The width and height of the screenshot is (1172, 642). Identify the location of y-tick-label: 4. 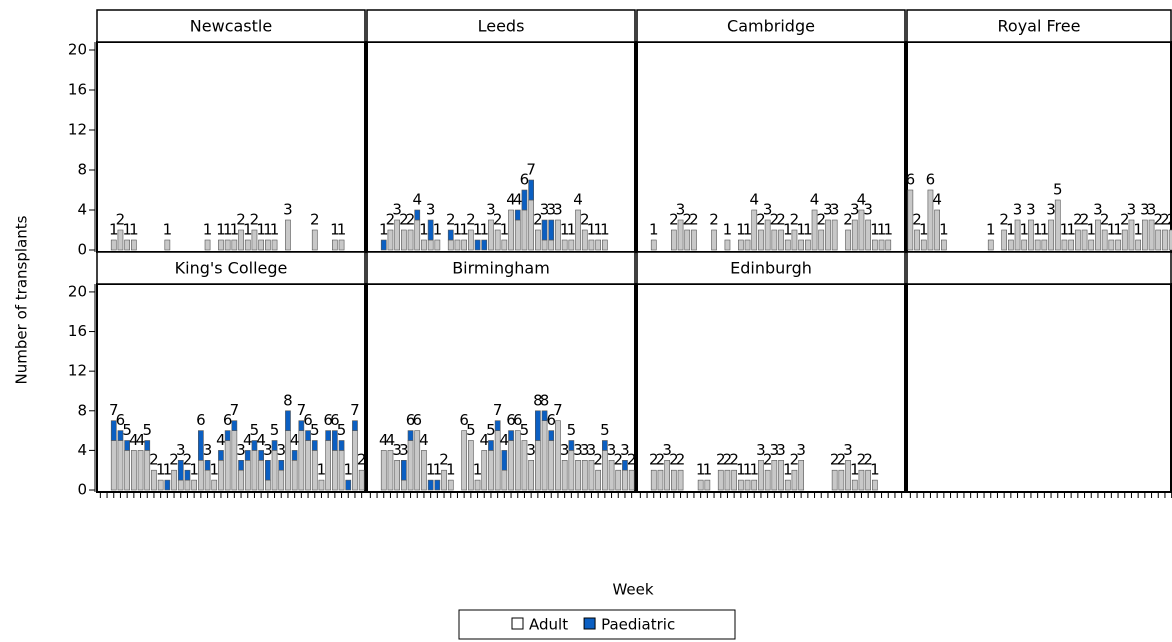
(82, 450).